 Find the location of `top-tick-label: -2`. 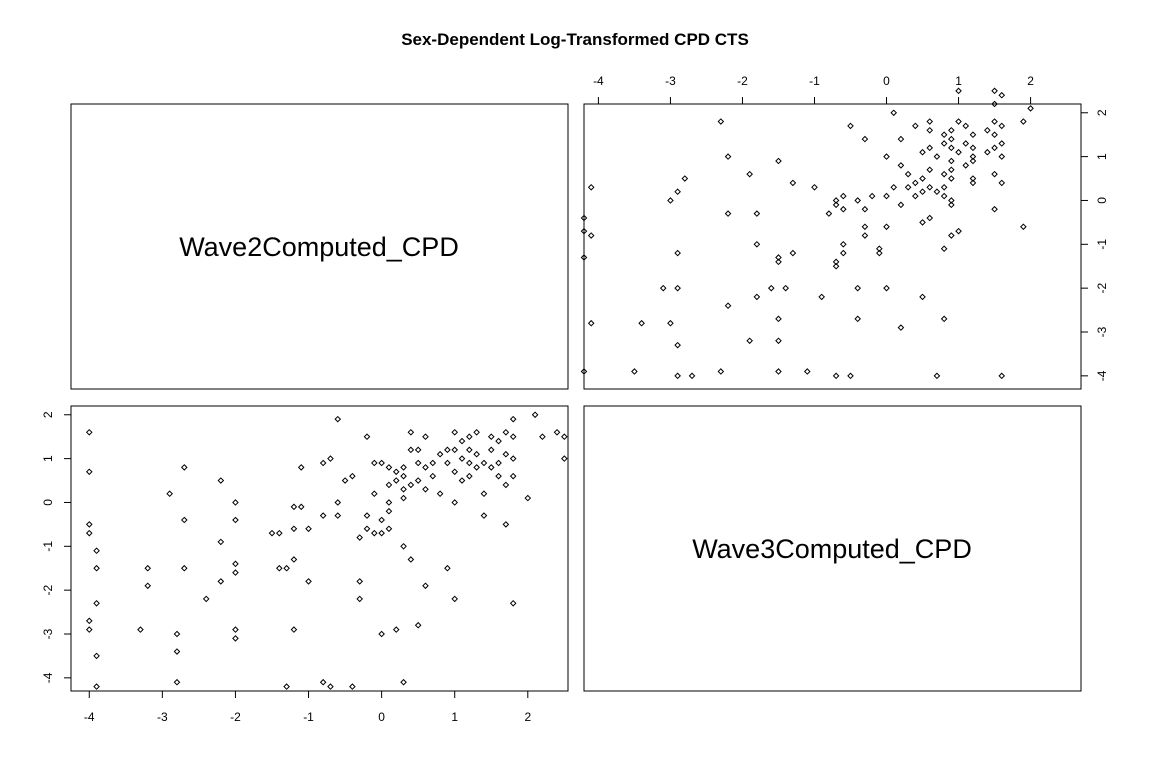

top-tick-label: -2 is located at coordinates (742, 81).